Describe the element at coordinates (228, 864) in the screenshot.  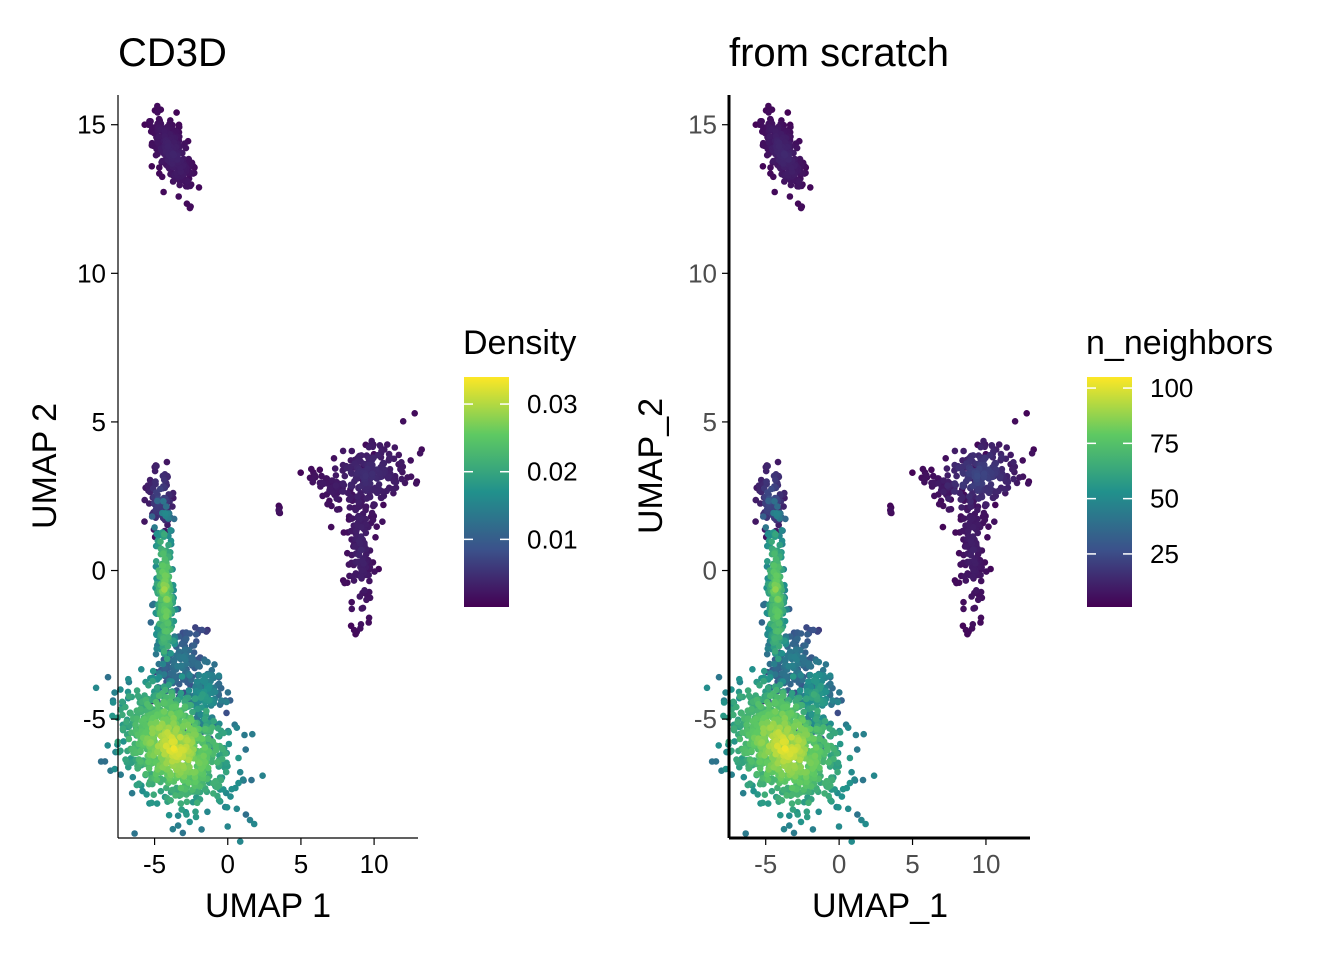
I see `x-tick-label: 0` at that location.